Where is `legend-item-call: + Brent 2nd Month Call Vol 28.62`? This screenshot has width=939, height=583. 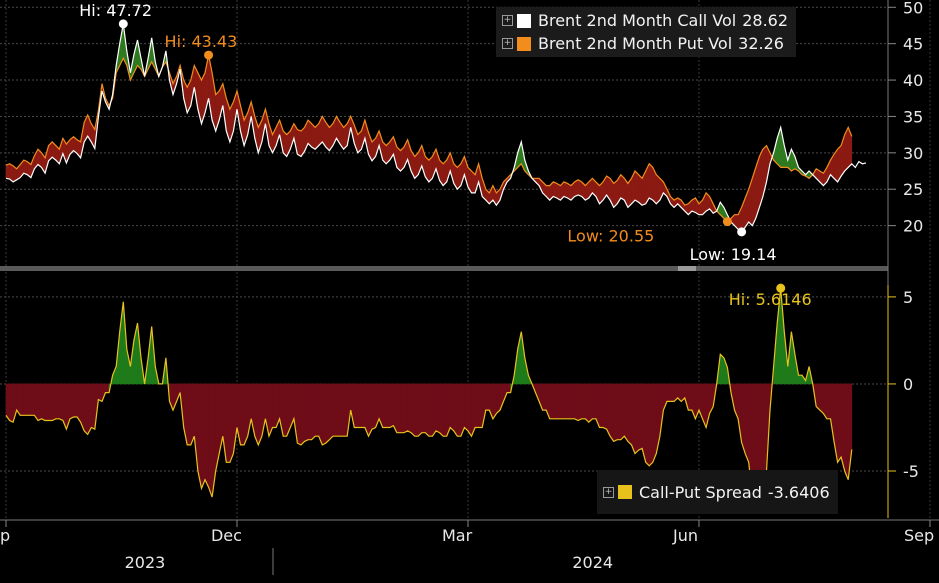 legend-item-call: + Brent 2nd Month Call Vol 28.62 is located at coordinates (645, 20).